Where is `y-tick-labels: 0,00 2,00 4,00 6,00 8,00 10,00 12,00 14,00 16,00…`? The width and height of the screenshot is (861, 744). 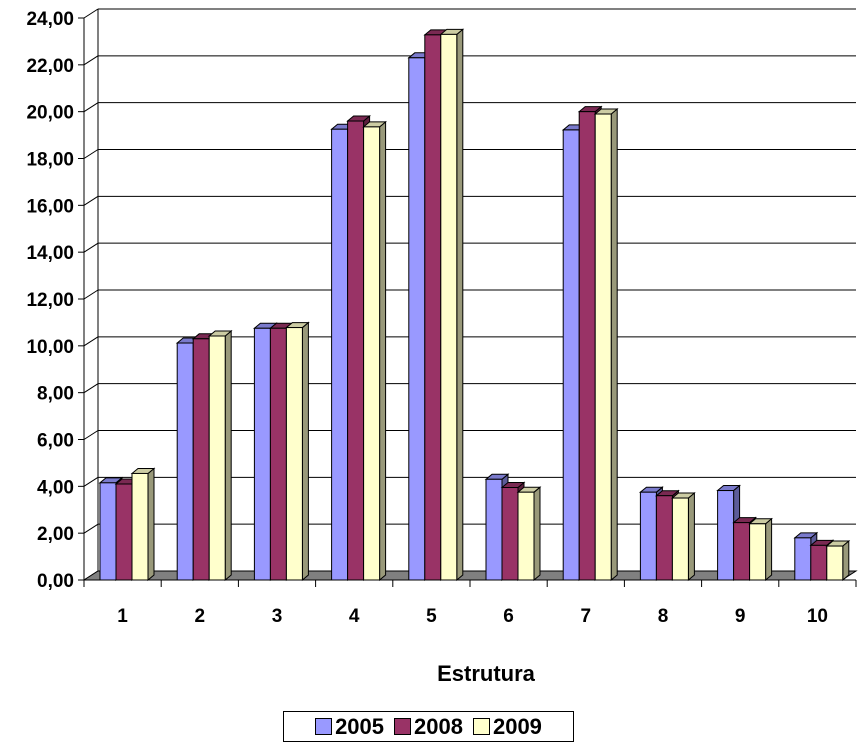
y-tick-labels: 0,00 2,00 4,00 6,00 8,00 10,00 12,00 14,00 16,00… is located at coordinates (50, 300).